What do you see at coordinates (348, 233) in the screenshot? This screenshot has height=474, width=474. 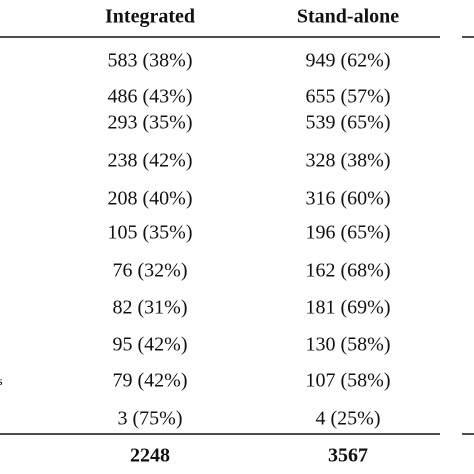 I see `cell: 196 (65%)` at bounding box center [348, 233].